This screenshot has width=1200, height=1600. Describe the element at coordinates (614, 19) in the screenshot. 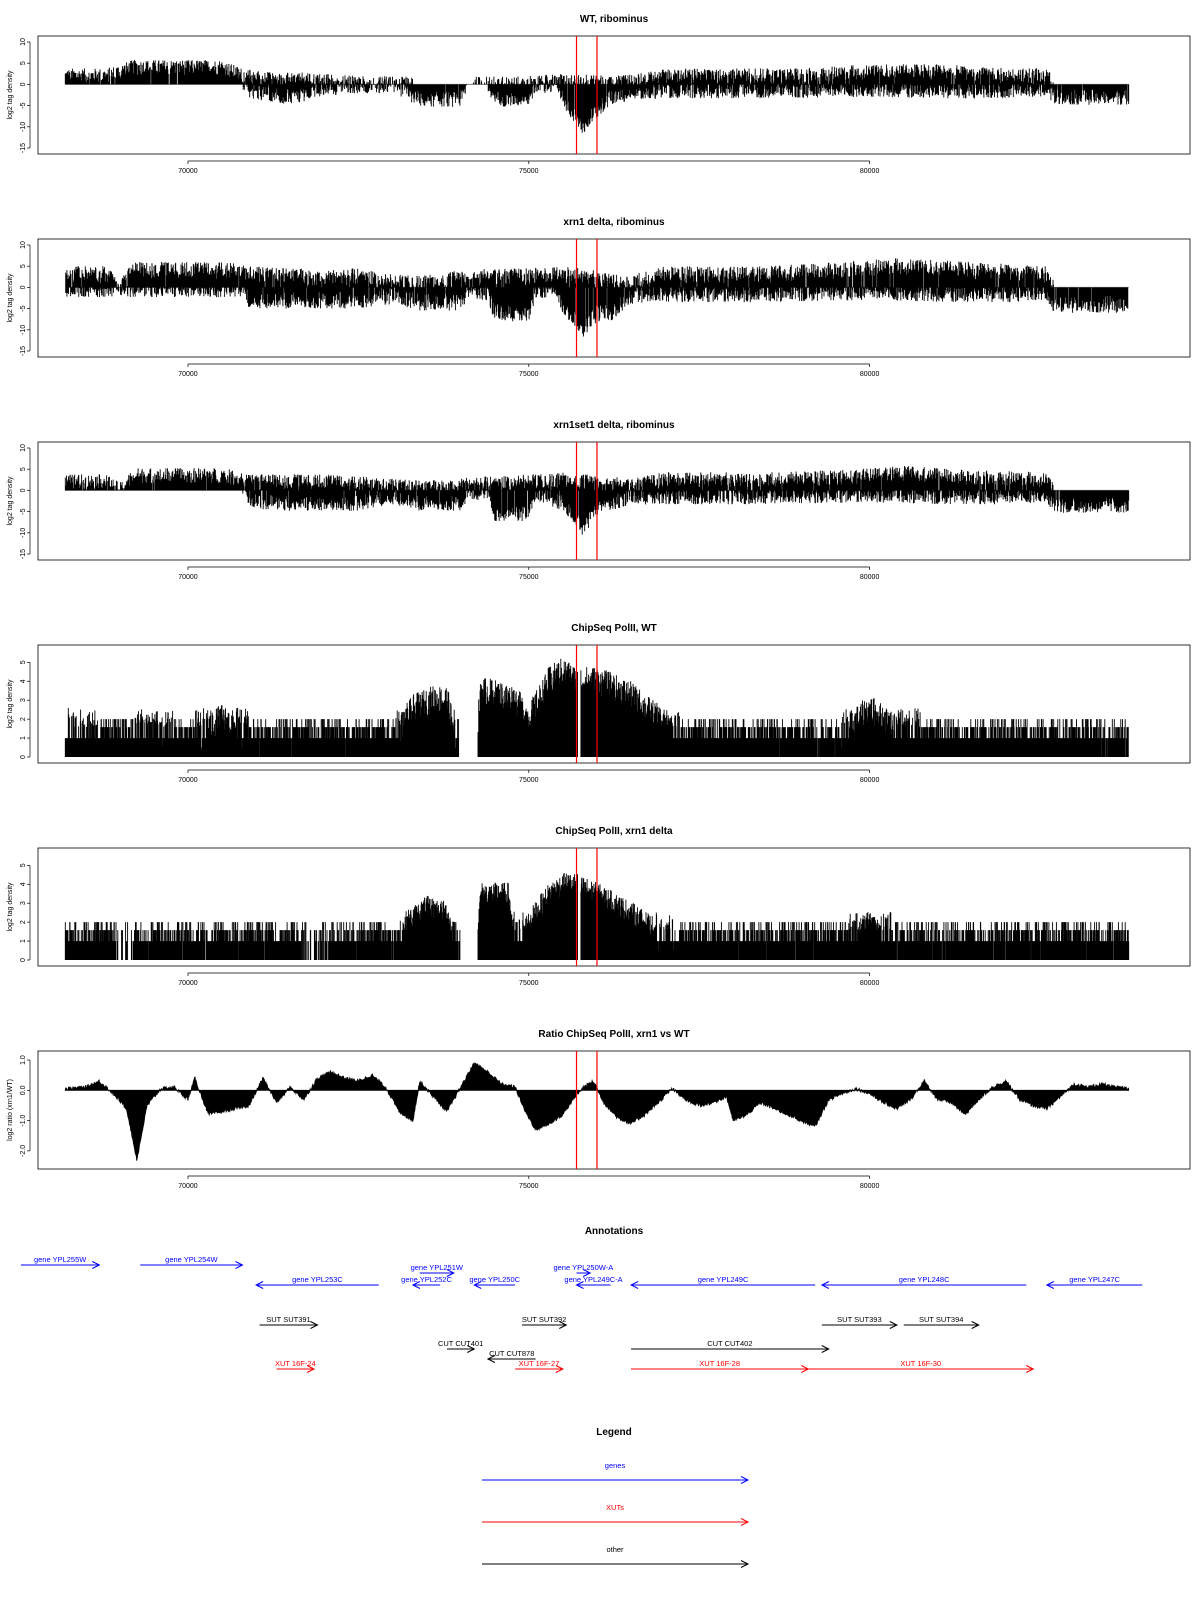

I see `panel-title: WT, ribominus` at that location.